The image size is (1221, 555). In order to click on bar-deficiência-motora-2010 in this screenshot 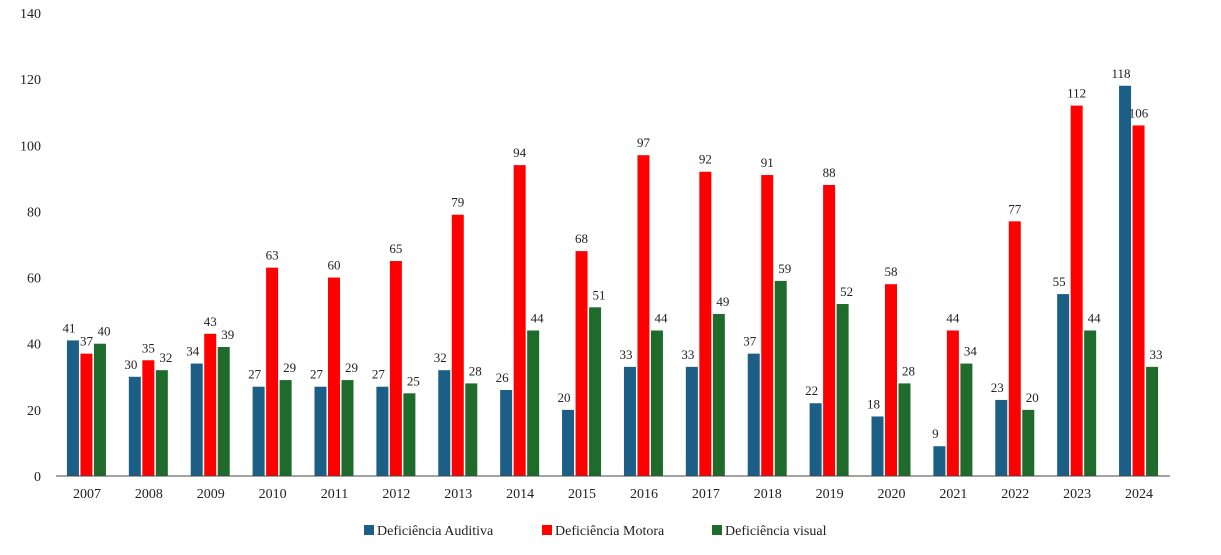, I will do `click(272, 371)`.